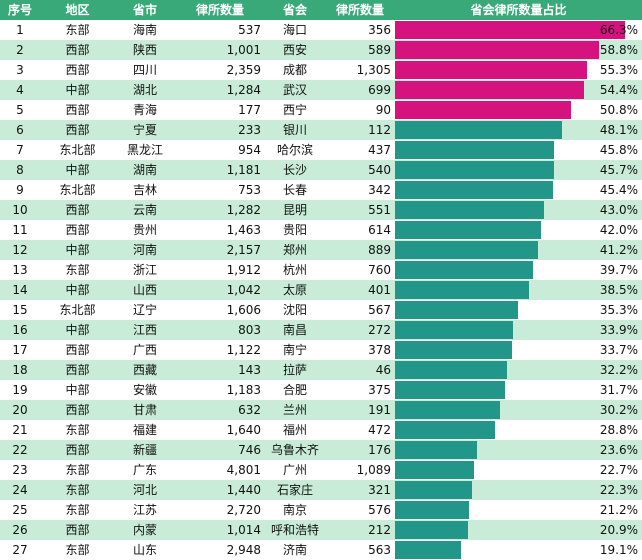  What do you see at coordinates (243, 530) in the screenshot?
I see `cell-province-firms: 1,014` at bounding box center [243, 530].